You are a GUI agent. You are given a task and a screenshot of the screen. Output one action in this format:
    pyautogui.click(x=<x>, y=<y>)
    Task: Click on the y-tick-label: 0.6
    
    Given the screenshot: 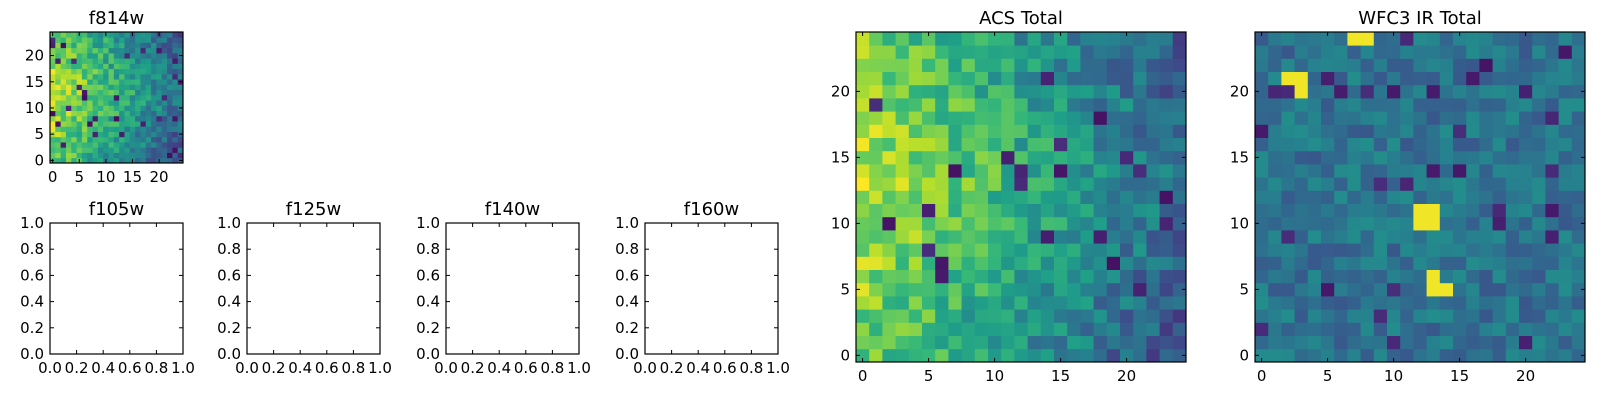 What is the action you would take?
    pyautogui.click(x=229, y=275)
    